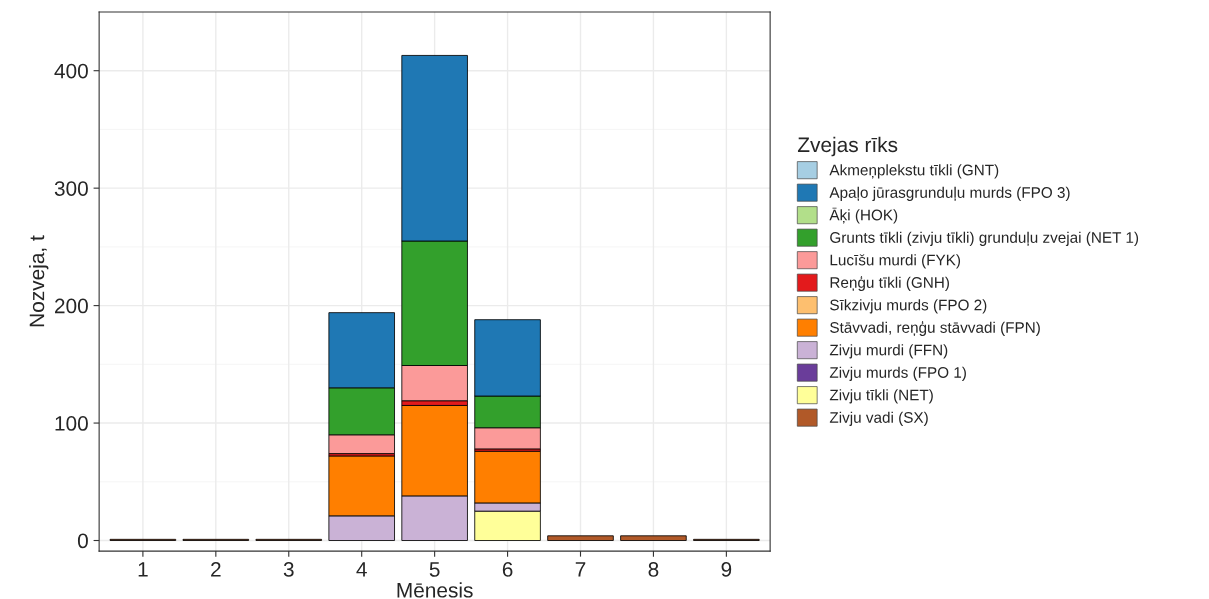  Describe the element at coordinates (847, 146) in the screenshot. I see `legend-title: Zvejas rīks` at that location.